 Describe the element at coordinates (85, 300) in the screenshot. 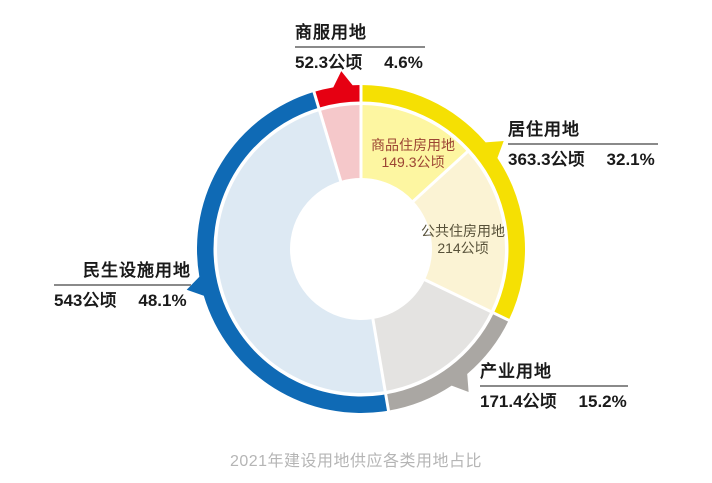

I see `livelihood-hectares-value: 543公顷` at that location.